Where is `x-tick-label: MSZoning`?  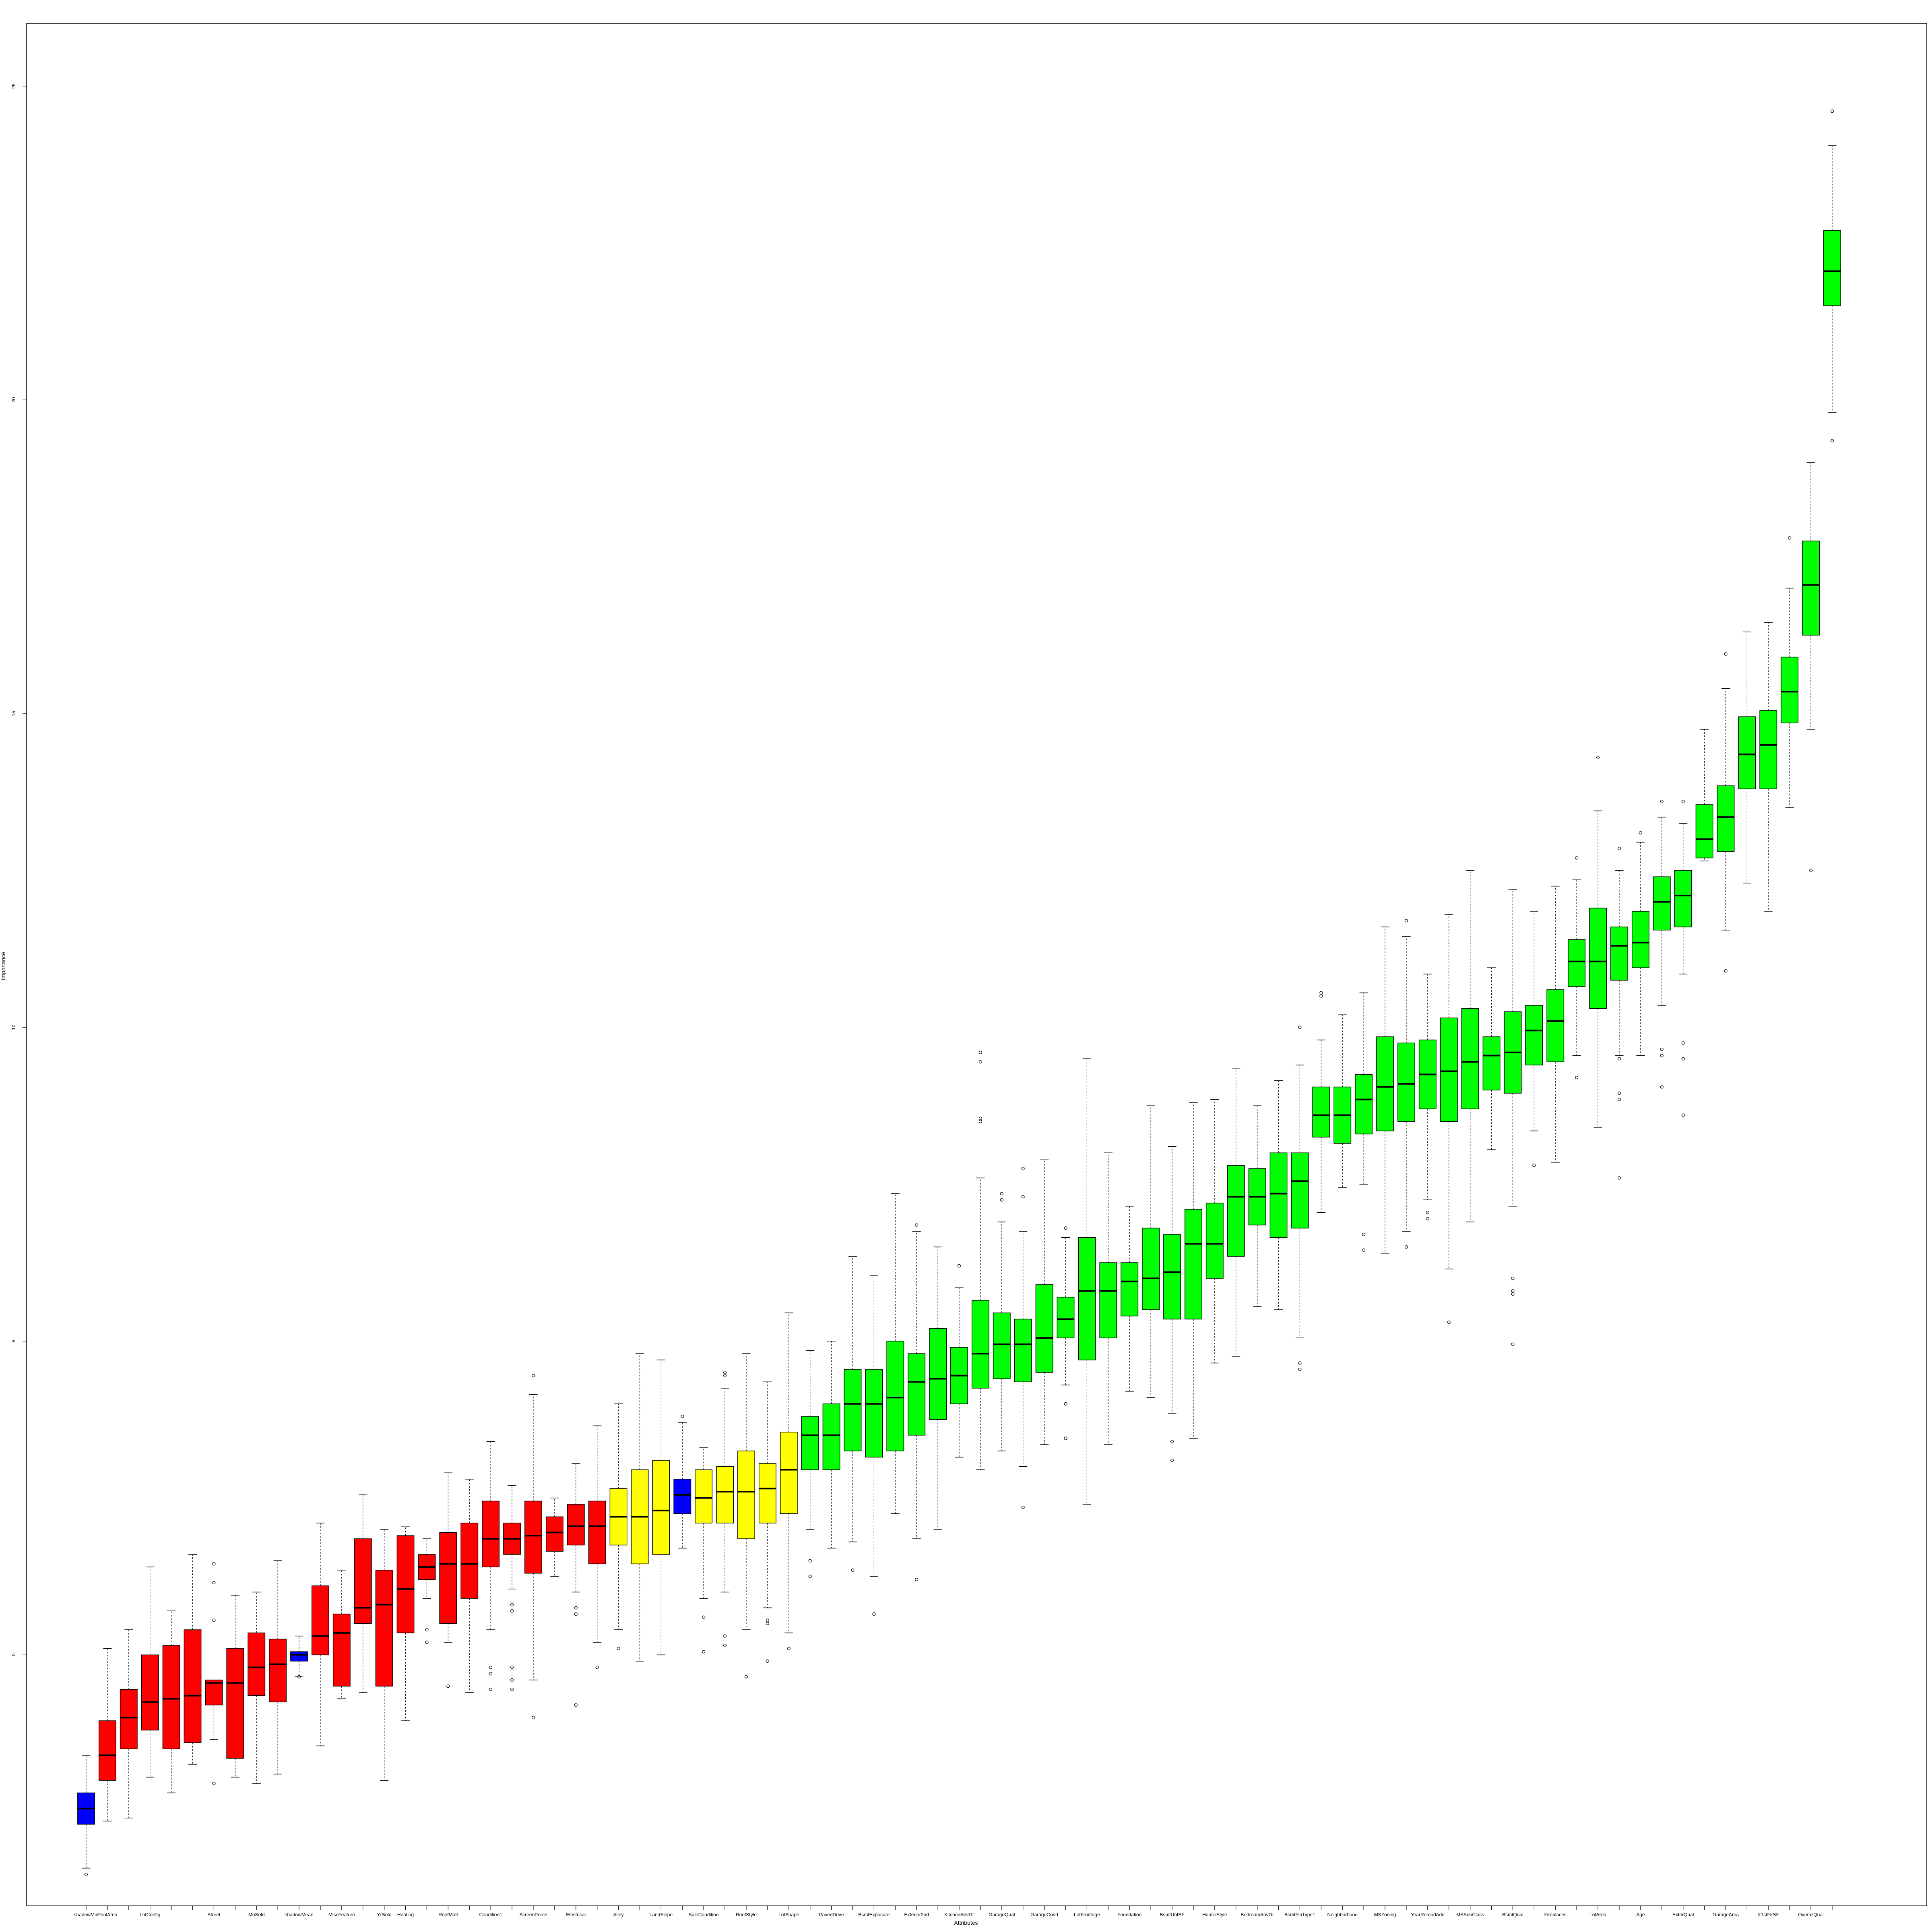
x-tick-label: MSZoning is located at coordinates (1385, 1915).